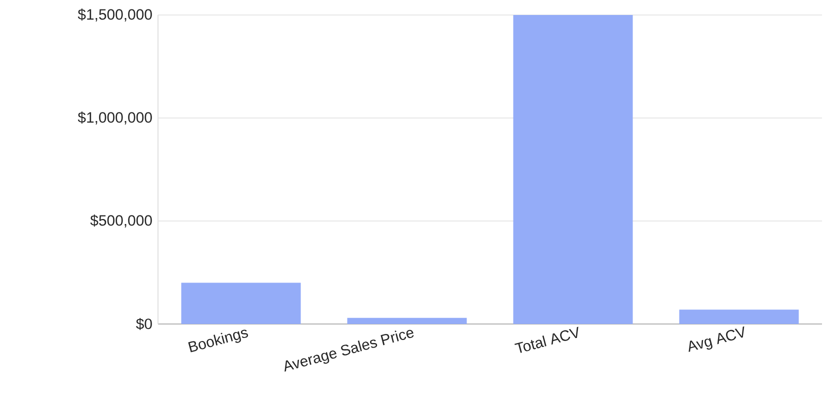 This screenshot has height=414, width=830. Describe the element at coordinates (115, 15) in the screenshot. I see `y-tick-label: $1,500,000` at that location.